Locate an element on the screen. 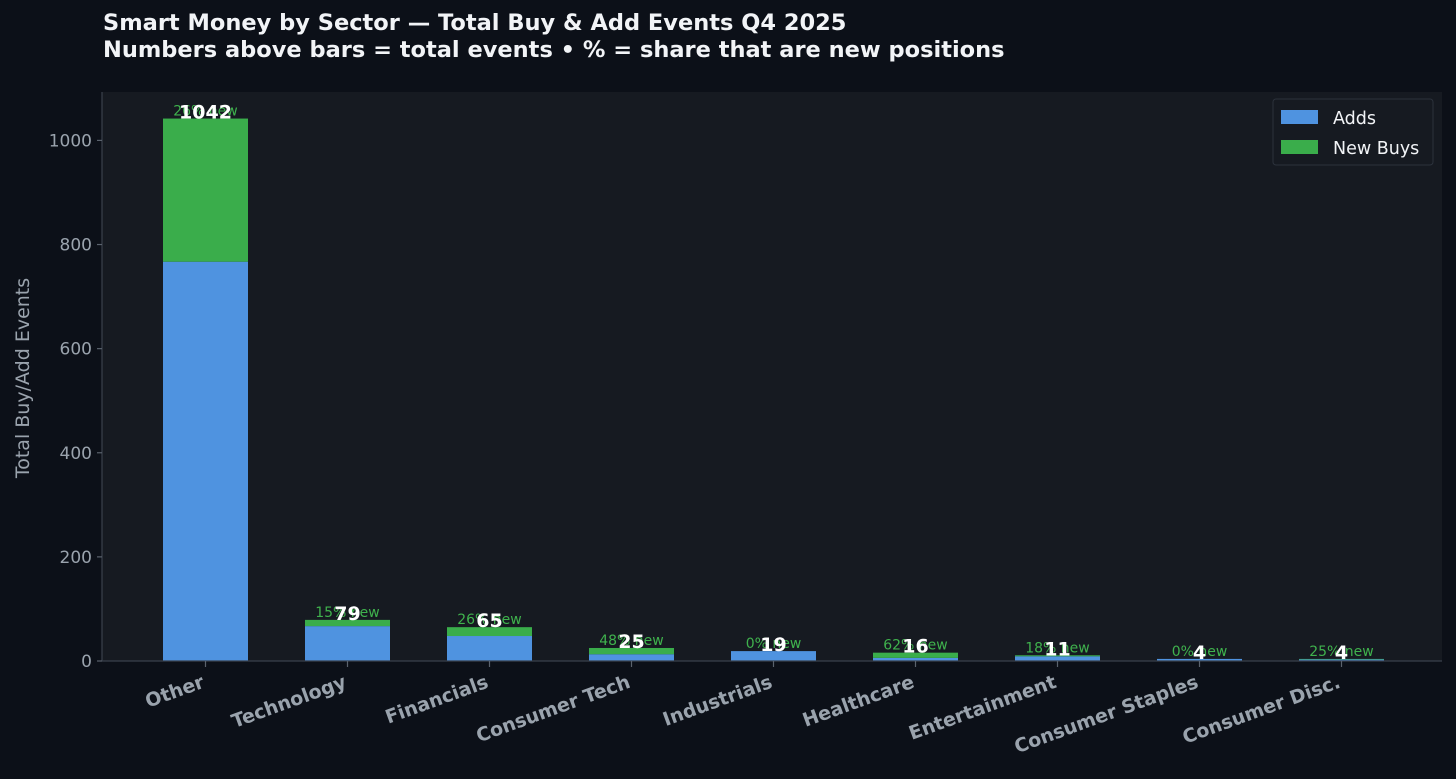  pct-new-label: 62% new is located at coordinates (915, 646).